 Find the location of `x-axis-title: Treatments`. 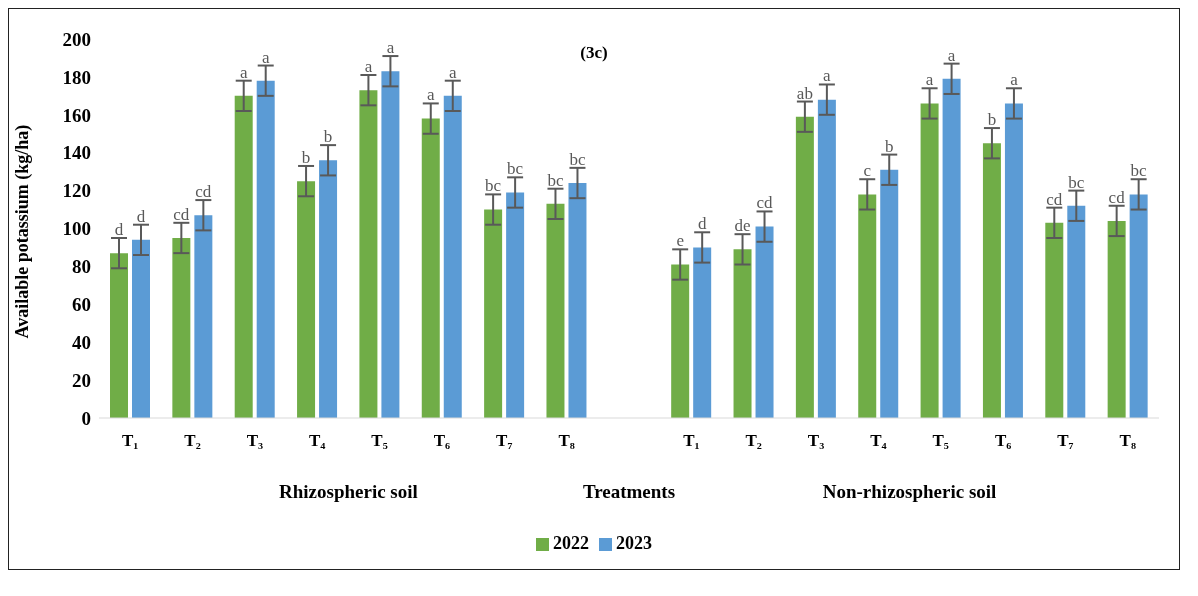

x-axis-title: Treatments is located at coordinates (629, 492).